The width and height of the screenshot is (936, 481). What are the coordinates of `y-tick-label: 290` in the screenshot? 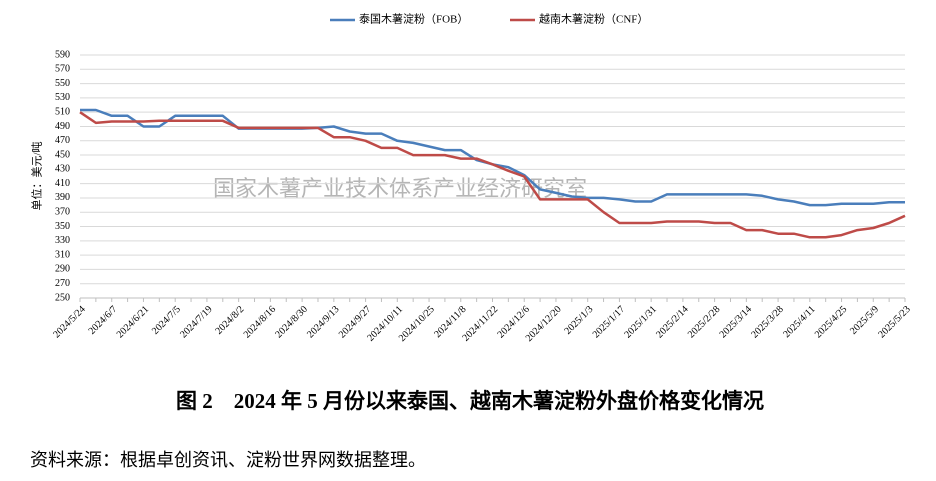 It's located at (62, 269).